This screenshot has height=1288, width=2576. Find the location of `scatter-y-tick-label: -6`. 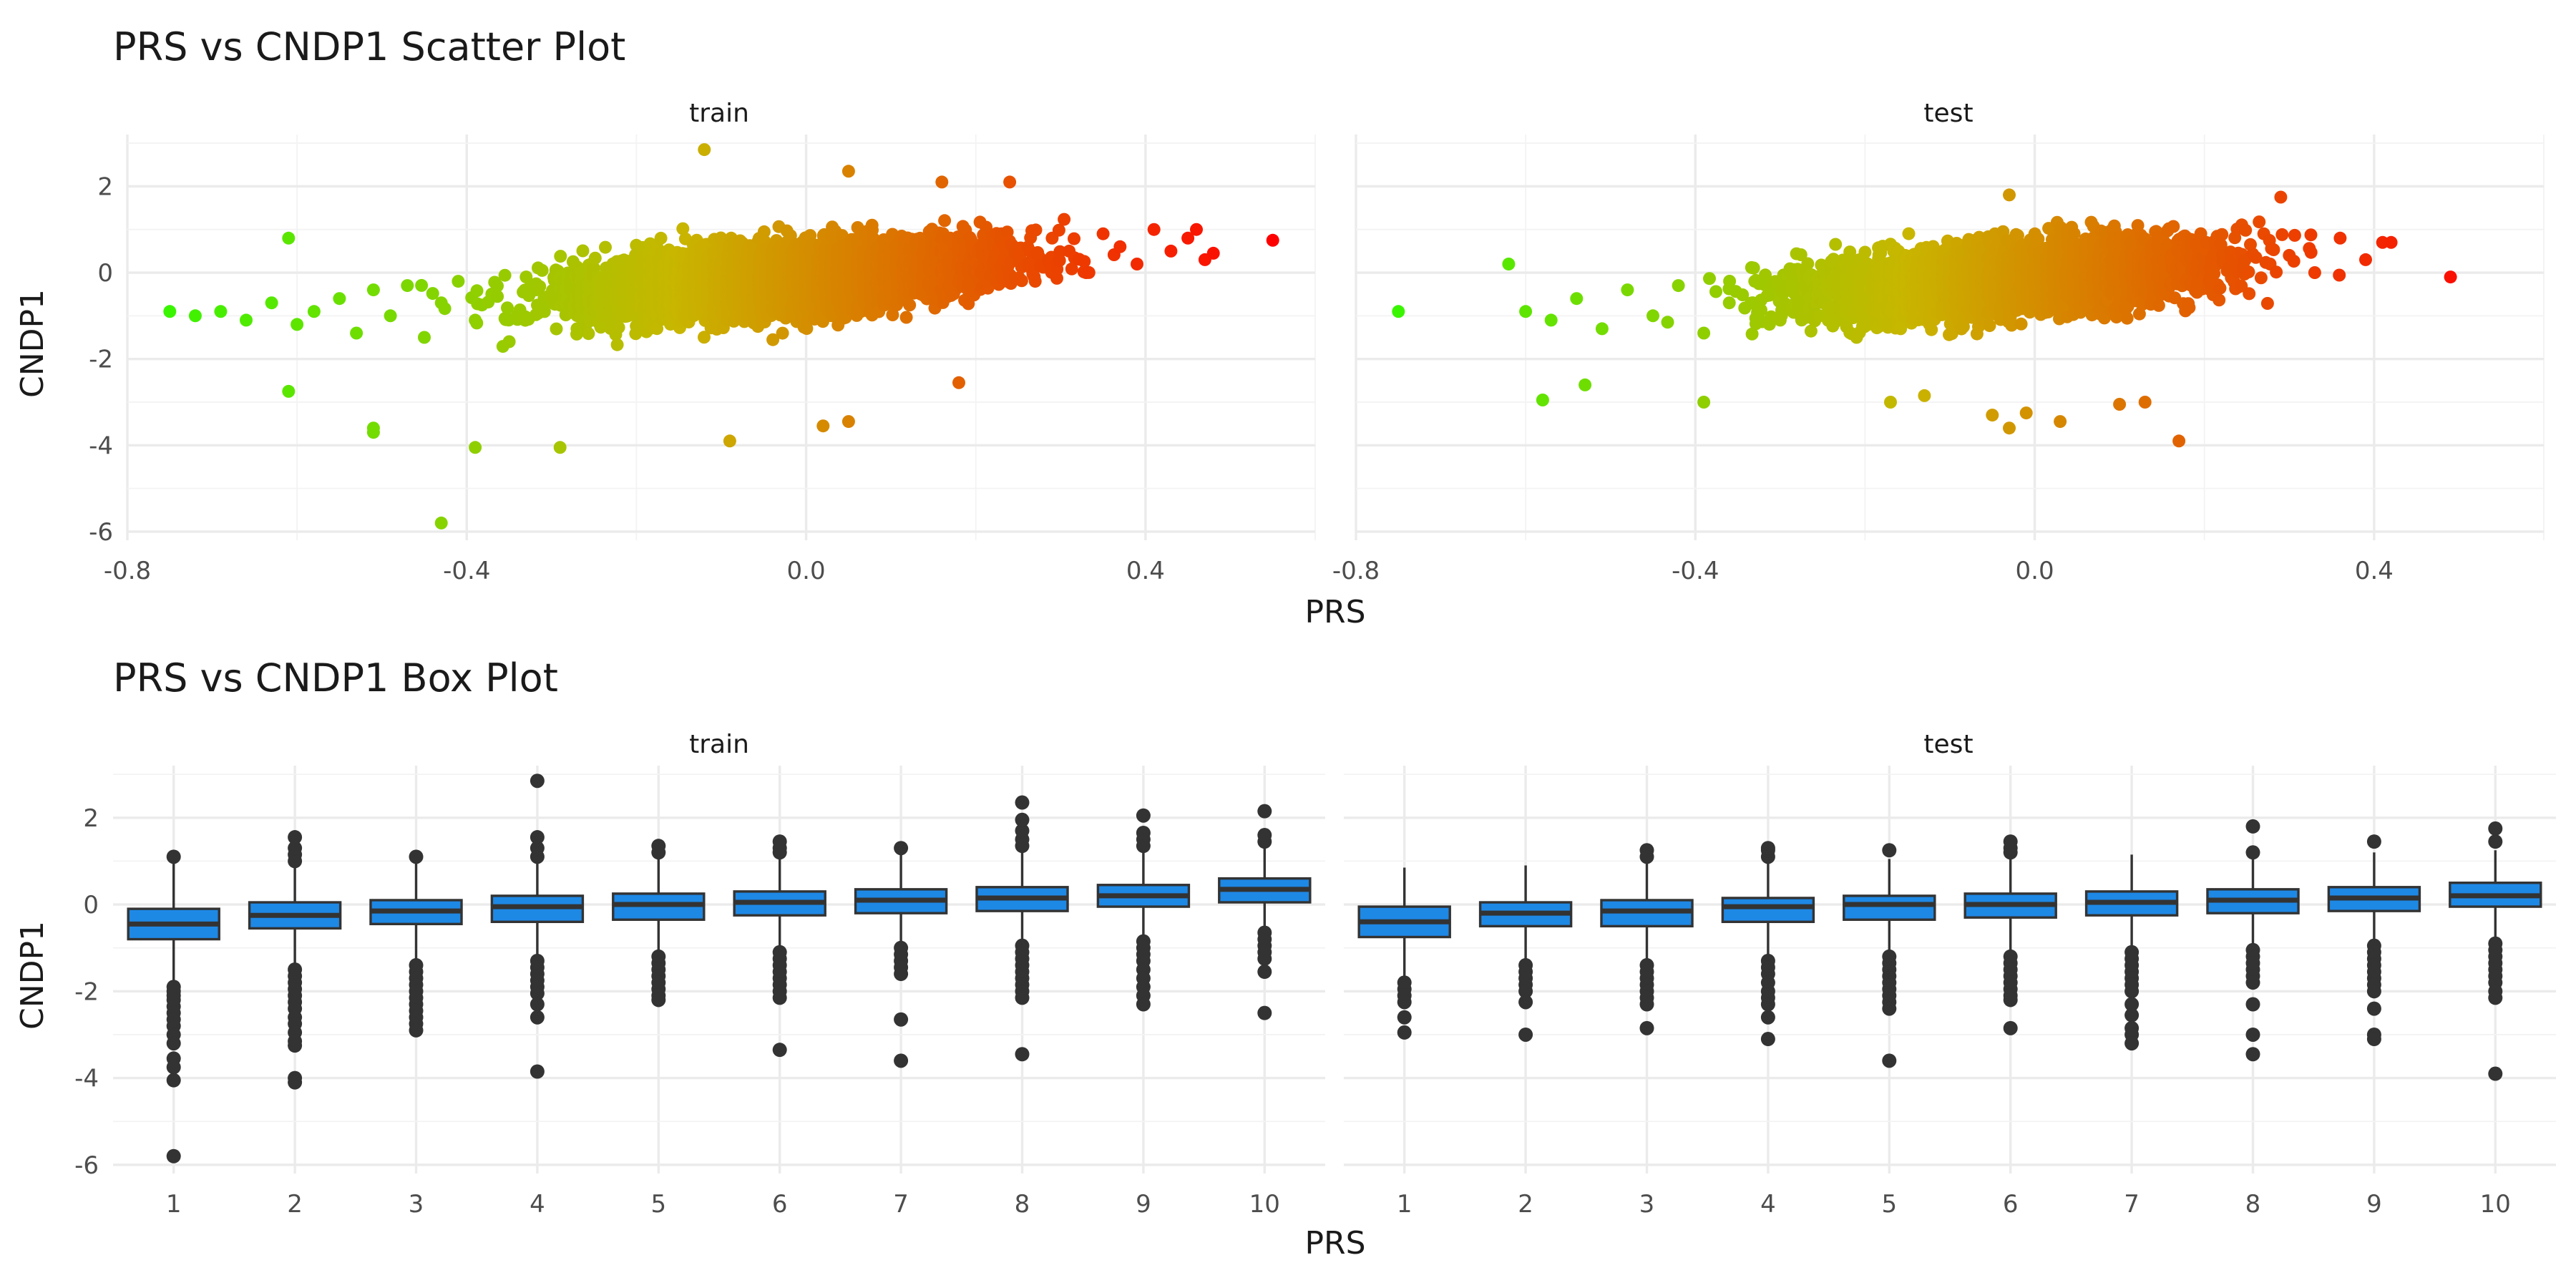

scatter-y-tick-label: -6 is located at coordinates (101, 532).